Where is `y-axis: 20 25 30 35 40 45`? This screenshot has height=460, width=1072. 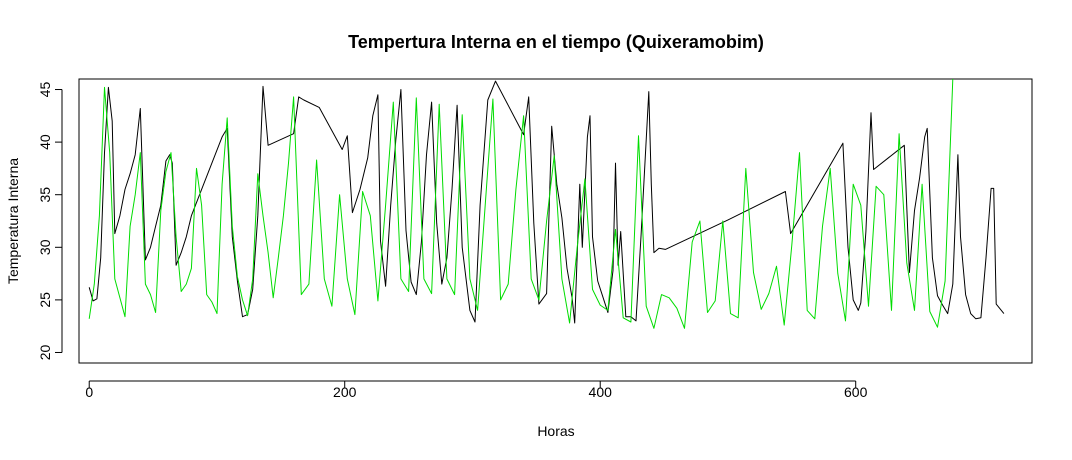 y-axis: 20 25 30 35 40 45 is located at coordinates (50, 221).